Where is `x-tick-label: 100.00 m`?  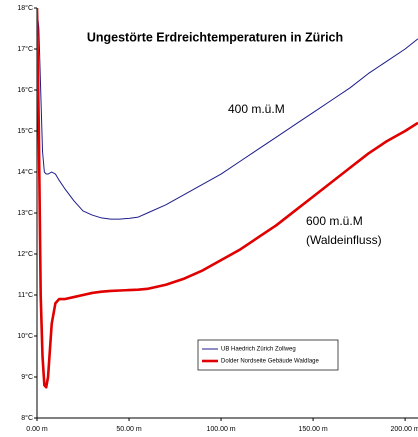
x-tick-label: 100.00 m is located at coordinates (220, 429).